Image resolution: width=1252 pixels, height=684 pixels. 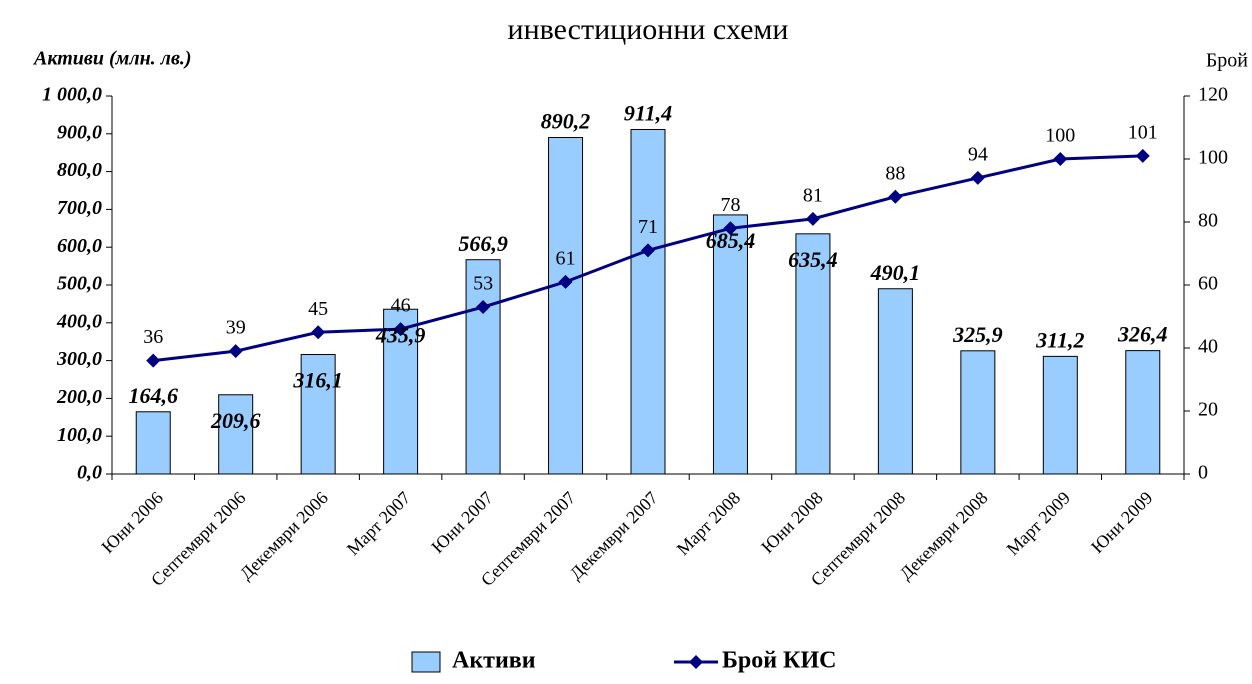 I want to click on y-tick-label: 700,0, so click(x=79, y=208).